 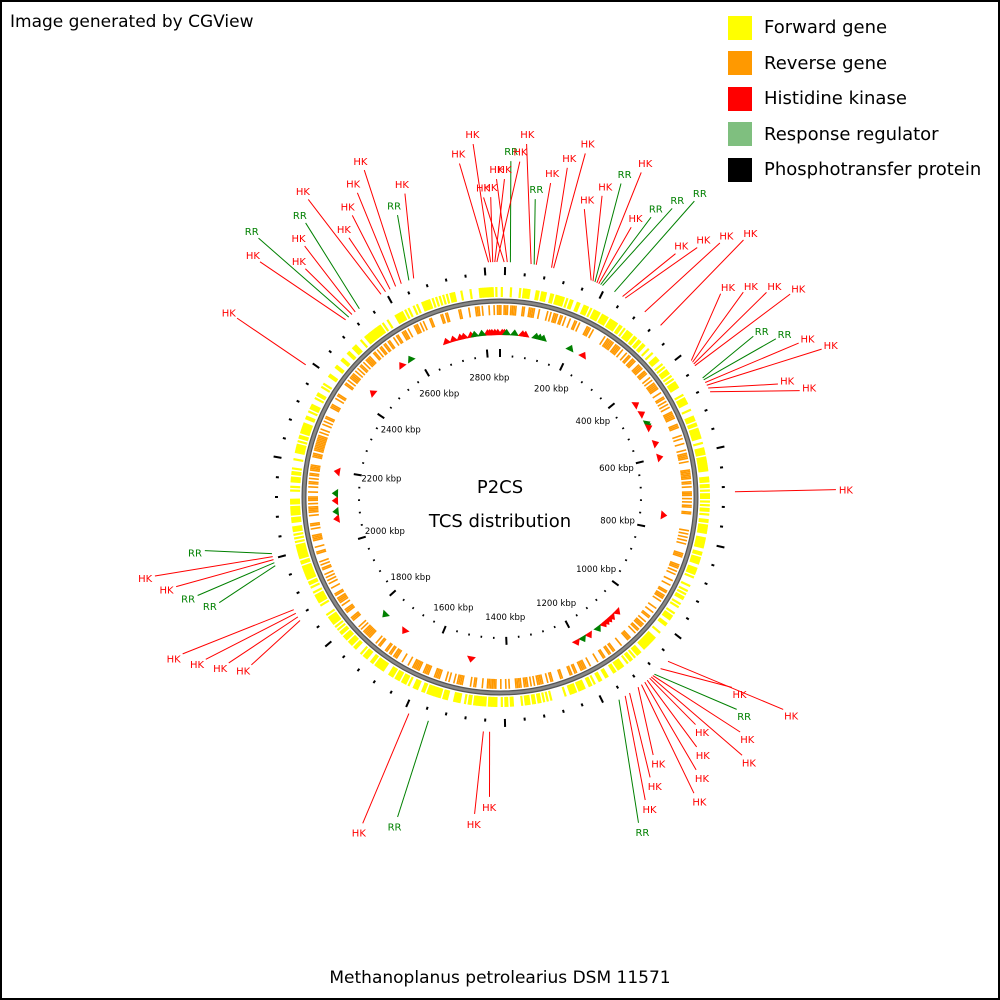 I want to click on response-regulator-callout-line, so click(x=654, y=246).